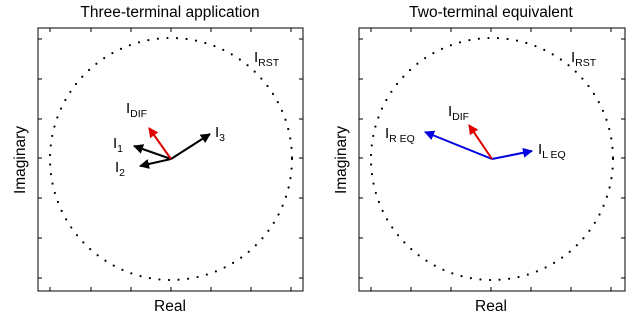 The width and height of the screenshot is (637, 320). I want to click on phasor-i3, so click(190, 146).